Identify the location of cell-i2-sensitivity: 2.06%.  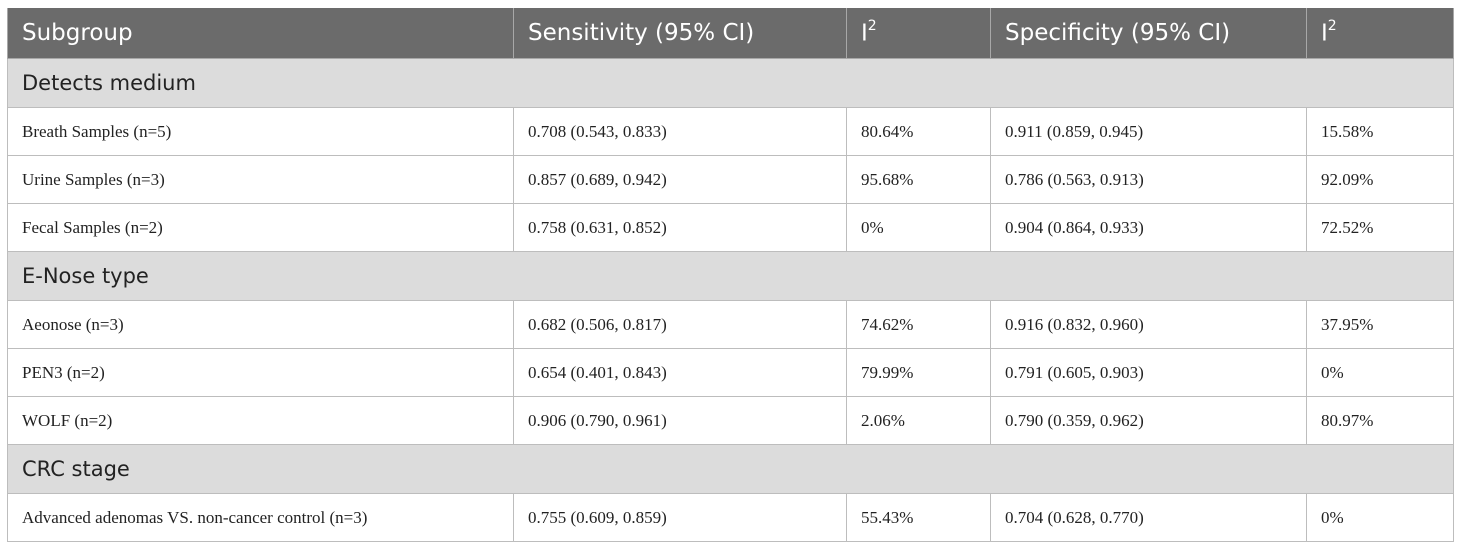
(918, 420).